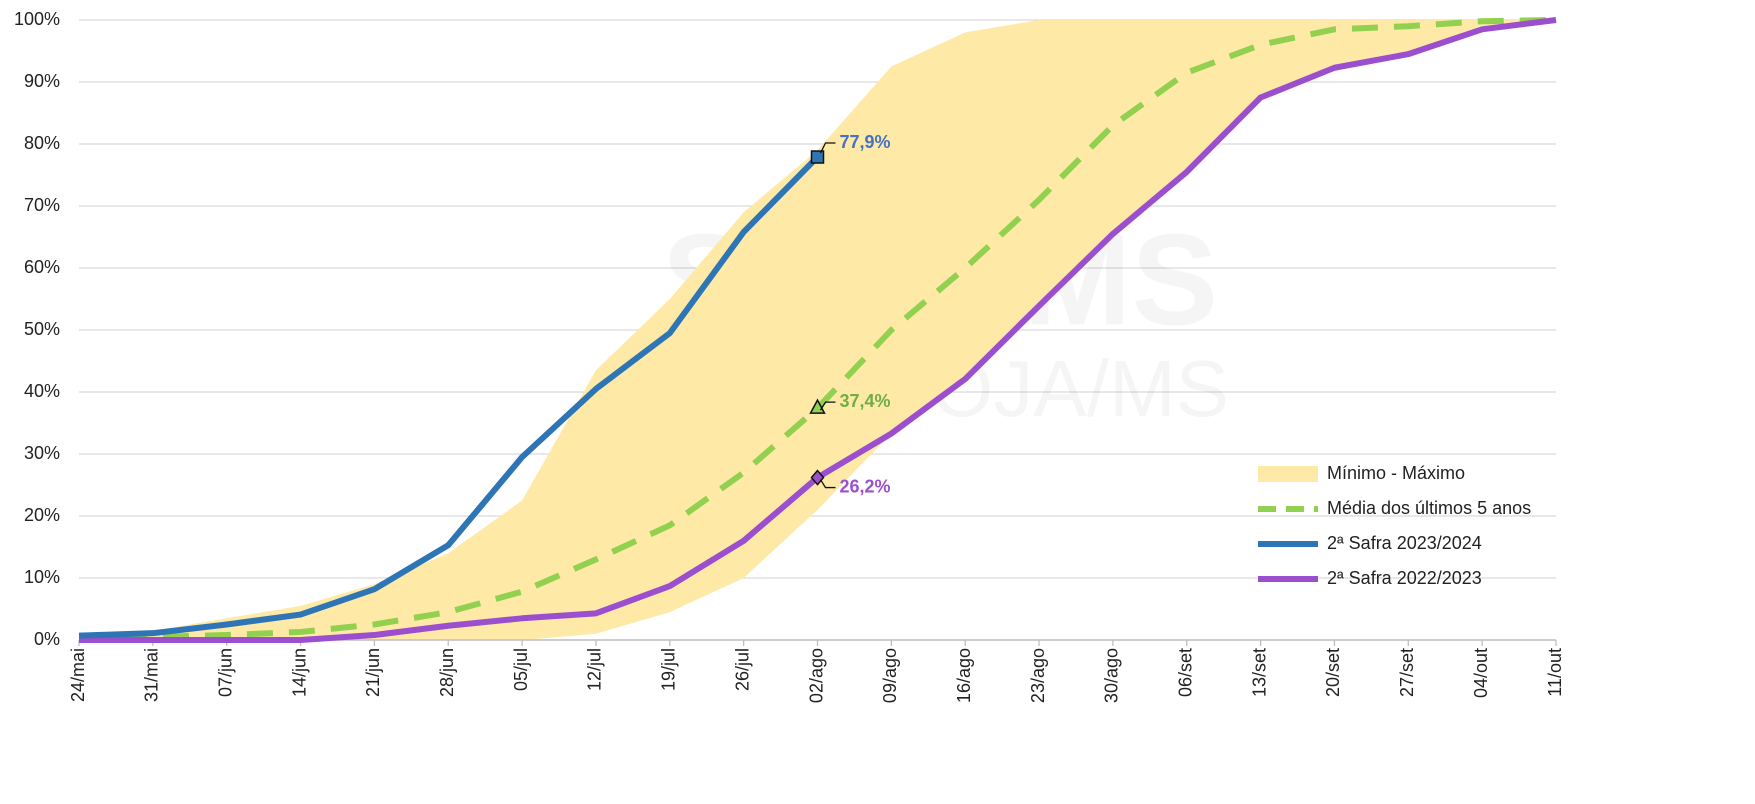 The height and width of the screenshot is (804, 1755). What do you see at coordinates (37, 19) in the screenshot?
I see `y-tick-label: 100%` at bounding box center [37, 19].